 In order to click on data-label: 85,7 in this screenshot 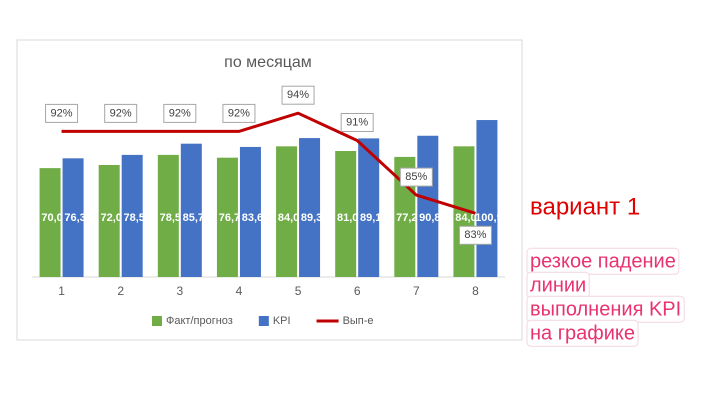, I will do `click(193, 218)`.